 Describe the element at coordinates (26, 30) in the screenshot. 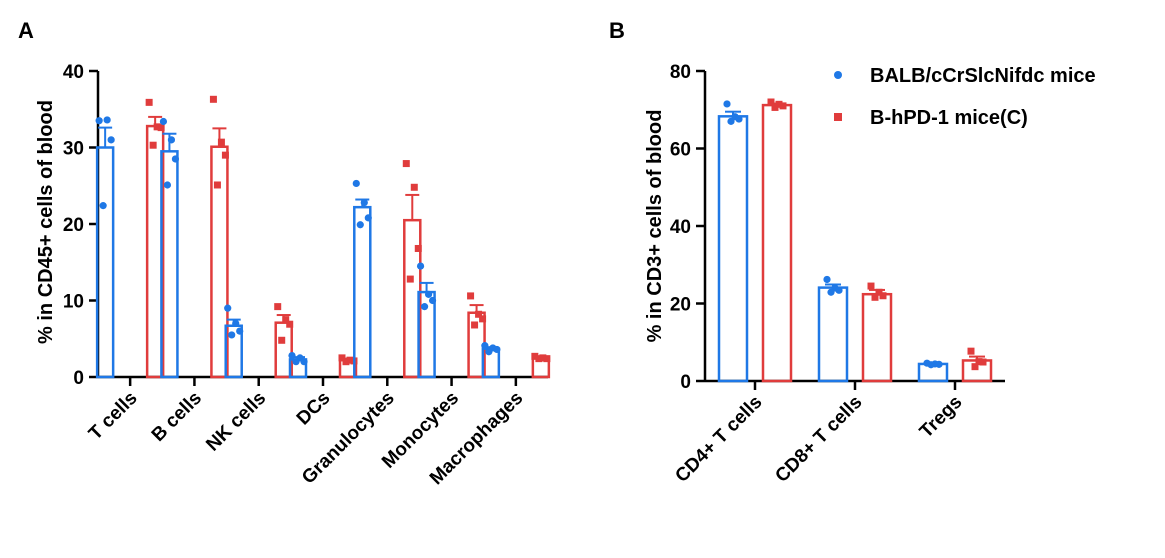

I see `panel-a-letter: A` at that location.